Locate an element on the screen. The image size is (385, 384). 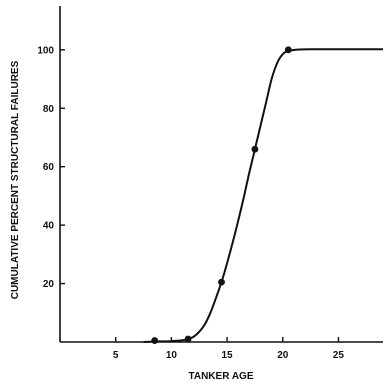
y-axis-title: CUMULATIVE PERCENT STRUCTURAL FAILURES is located at coordinates (15, 179).